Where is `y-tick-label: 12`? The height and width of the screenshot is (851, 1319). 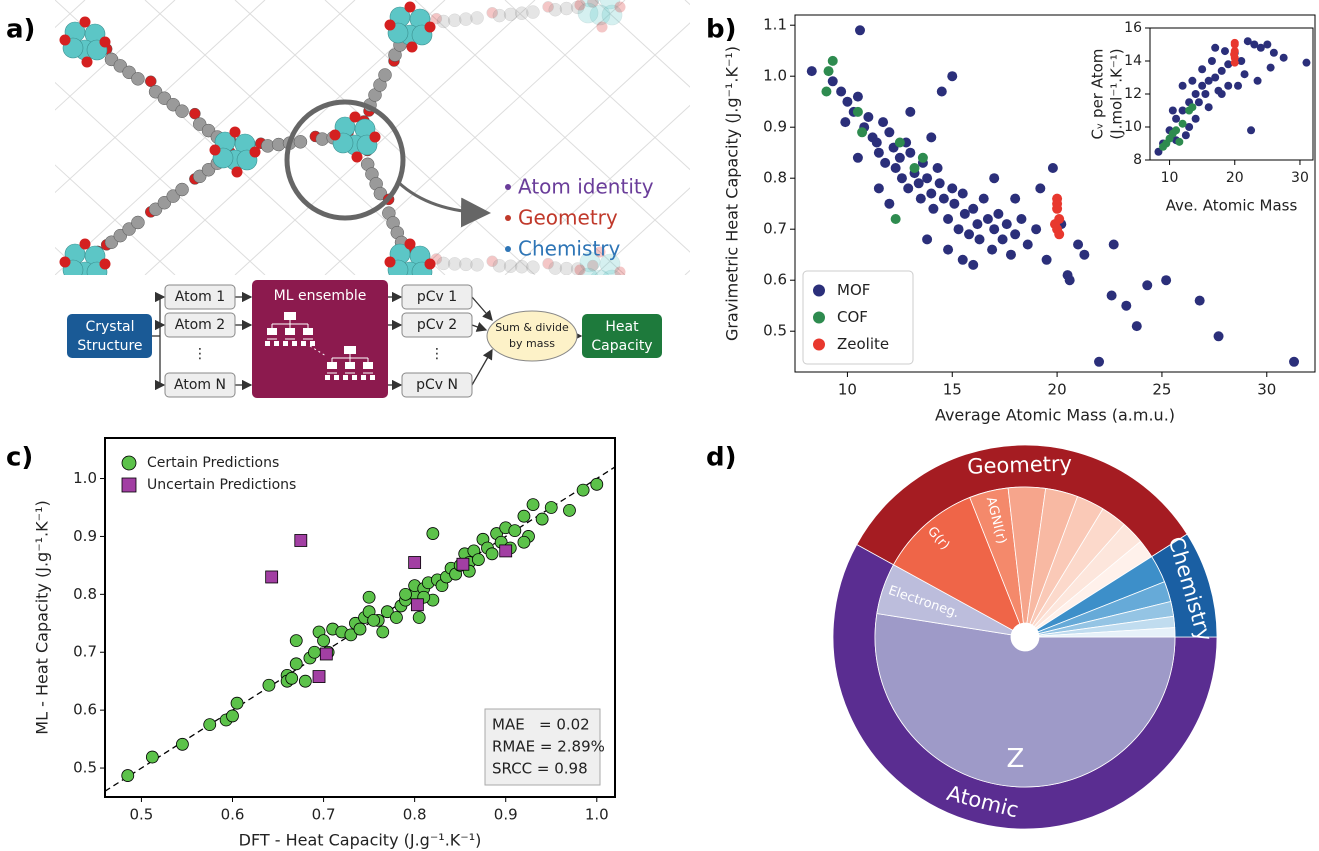 y-tick-label: 12 is located at coordinates (1133, 94).